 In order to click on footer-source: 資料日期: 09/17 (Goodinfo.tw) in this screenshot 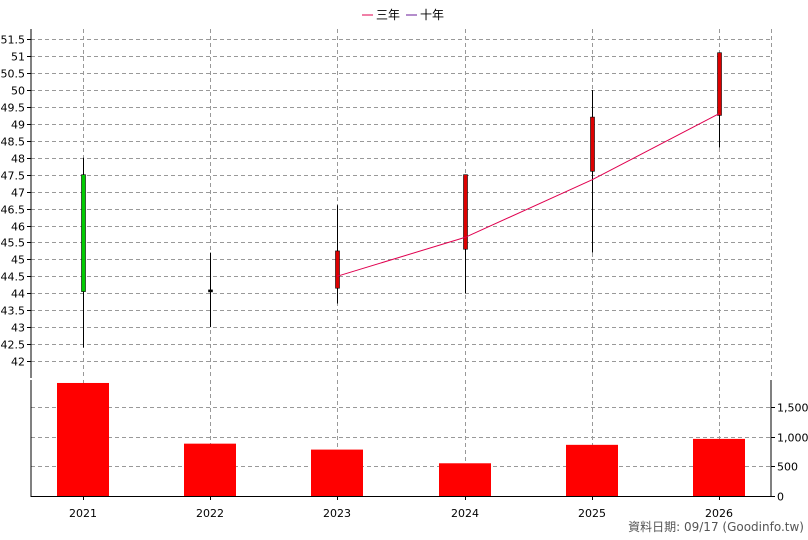, I will do `click(716, 527)`.